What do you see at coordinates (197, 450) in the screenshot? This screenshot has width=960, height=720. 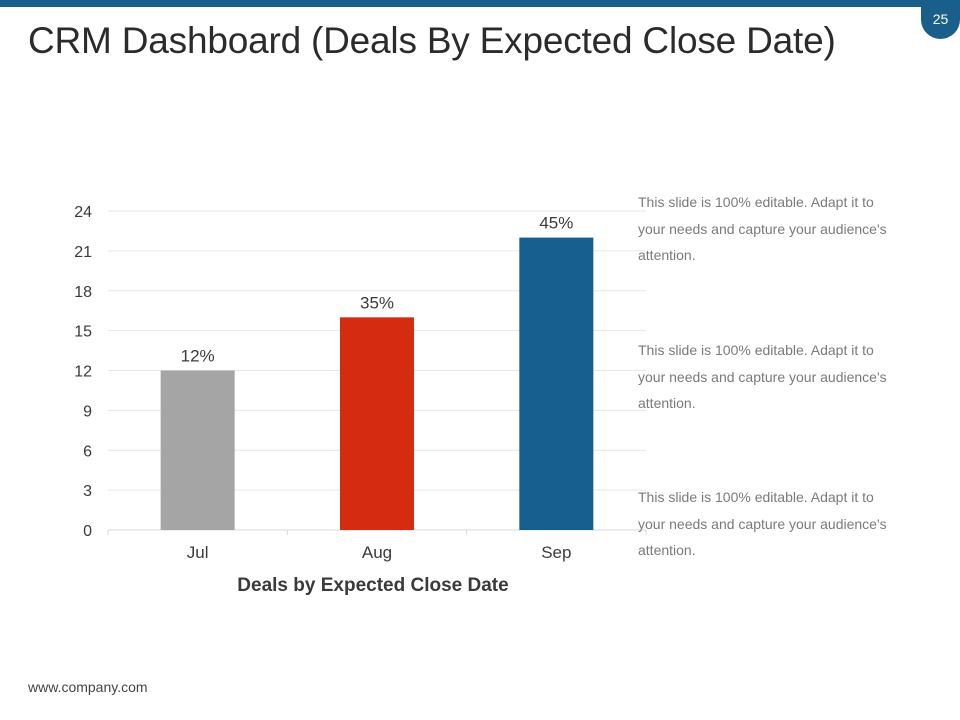 I see `bar-jul` at bounding box center [197, 450].